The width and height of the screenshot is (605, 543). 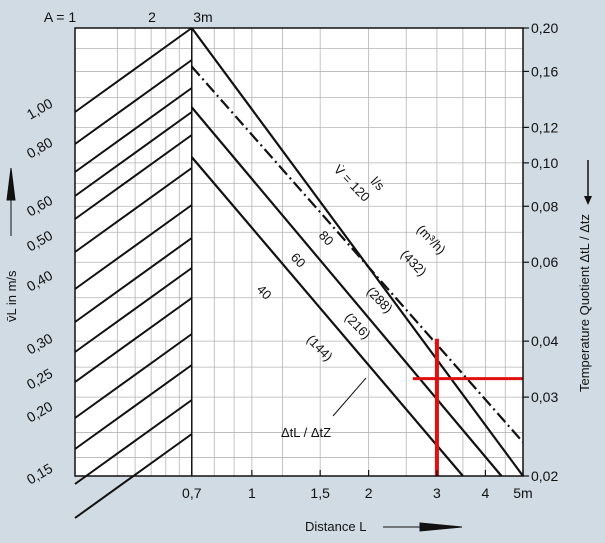 I want to click on y-left-tick-label: 0,40, so click(x=40, y=281).